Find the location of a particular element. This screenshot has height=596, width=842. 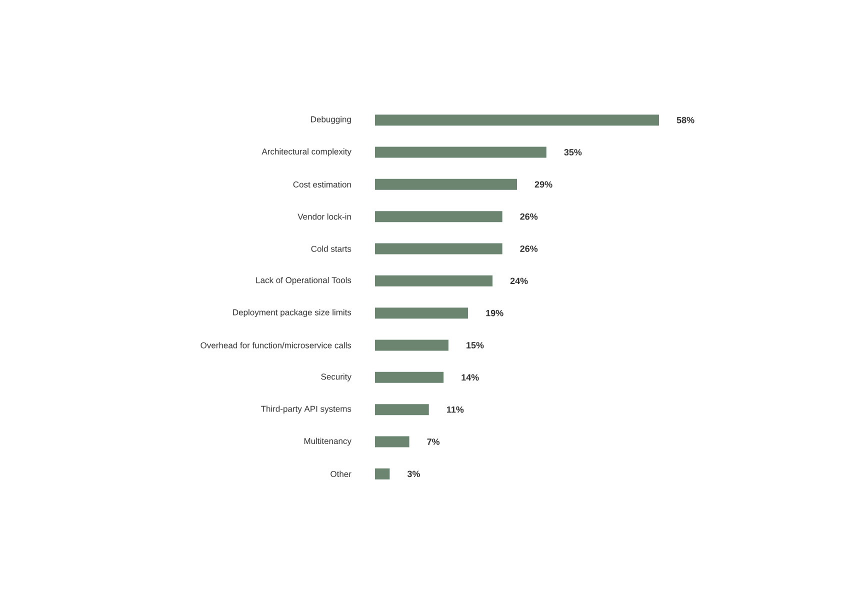

y-tick-label: Vendor lock-in is located at coordinates (324, 216).